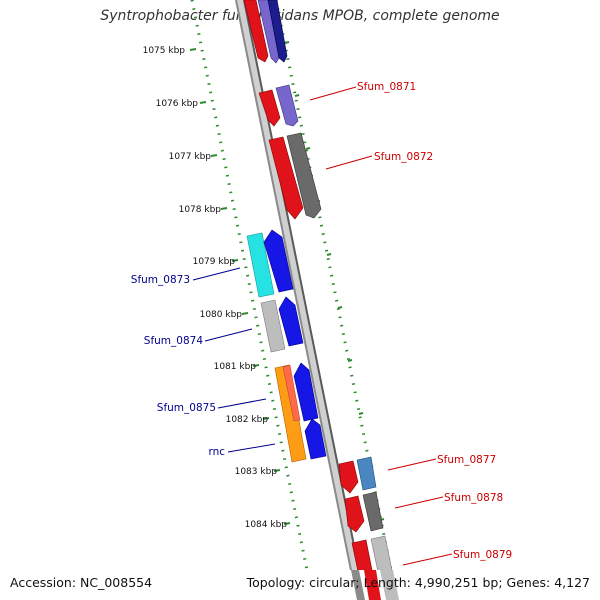 The width and height of the screenshot is (600, 600). What do you see at coordinates (256, 472) in the screenshot?
I see `kbp-label: 1083 kbp` at bounding box center [256, 472].